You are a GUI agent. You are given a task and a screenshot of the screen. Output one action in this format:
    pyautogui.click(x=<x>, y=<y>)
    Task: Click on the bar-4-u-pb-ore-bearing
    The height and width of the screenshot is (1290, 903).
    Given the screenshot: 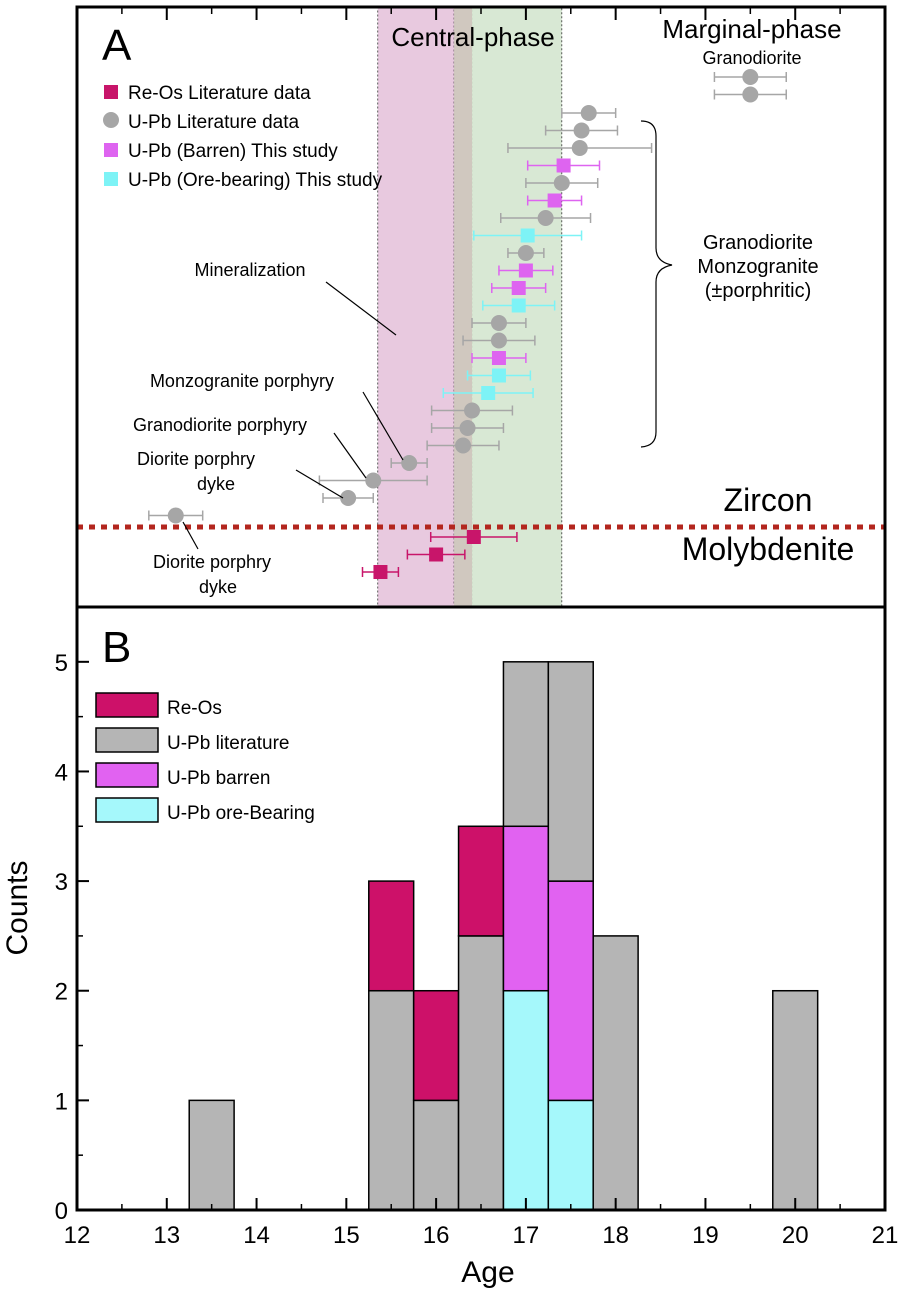 What is the action you would take?
    pyautogui.click(x=526, y=1100)
    